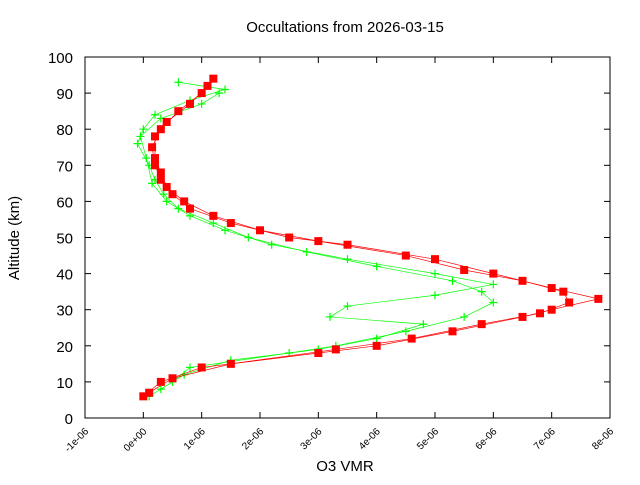 This screenshot has height=485, width=640. What do you see at coordinates (428, 439) in the screenshot?
I see `x-tick-label: 5e-06` at bounding box center [428, 439].